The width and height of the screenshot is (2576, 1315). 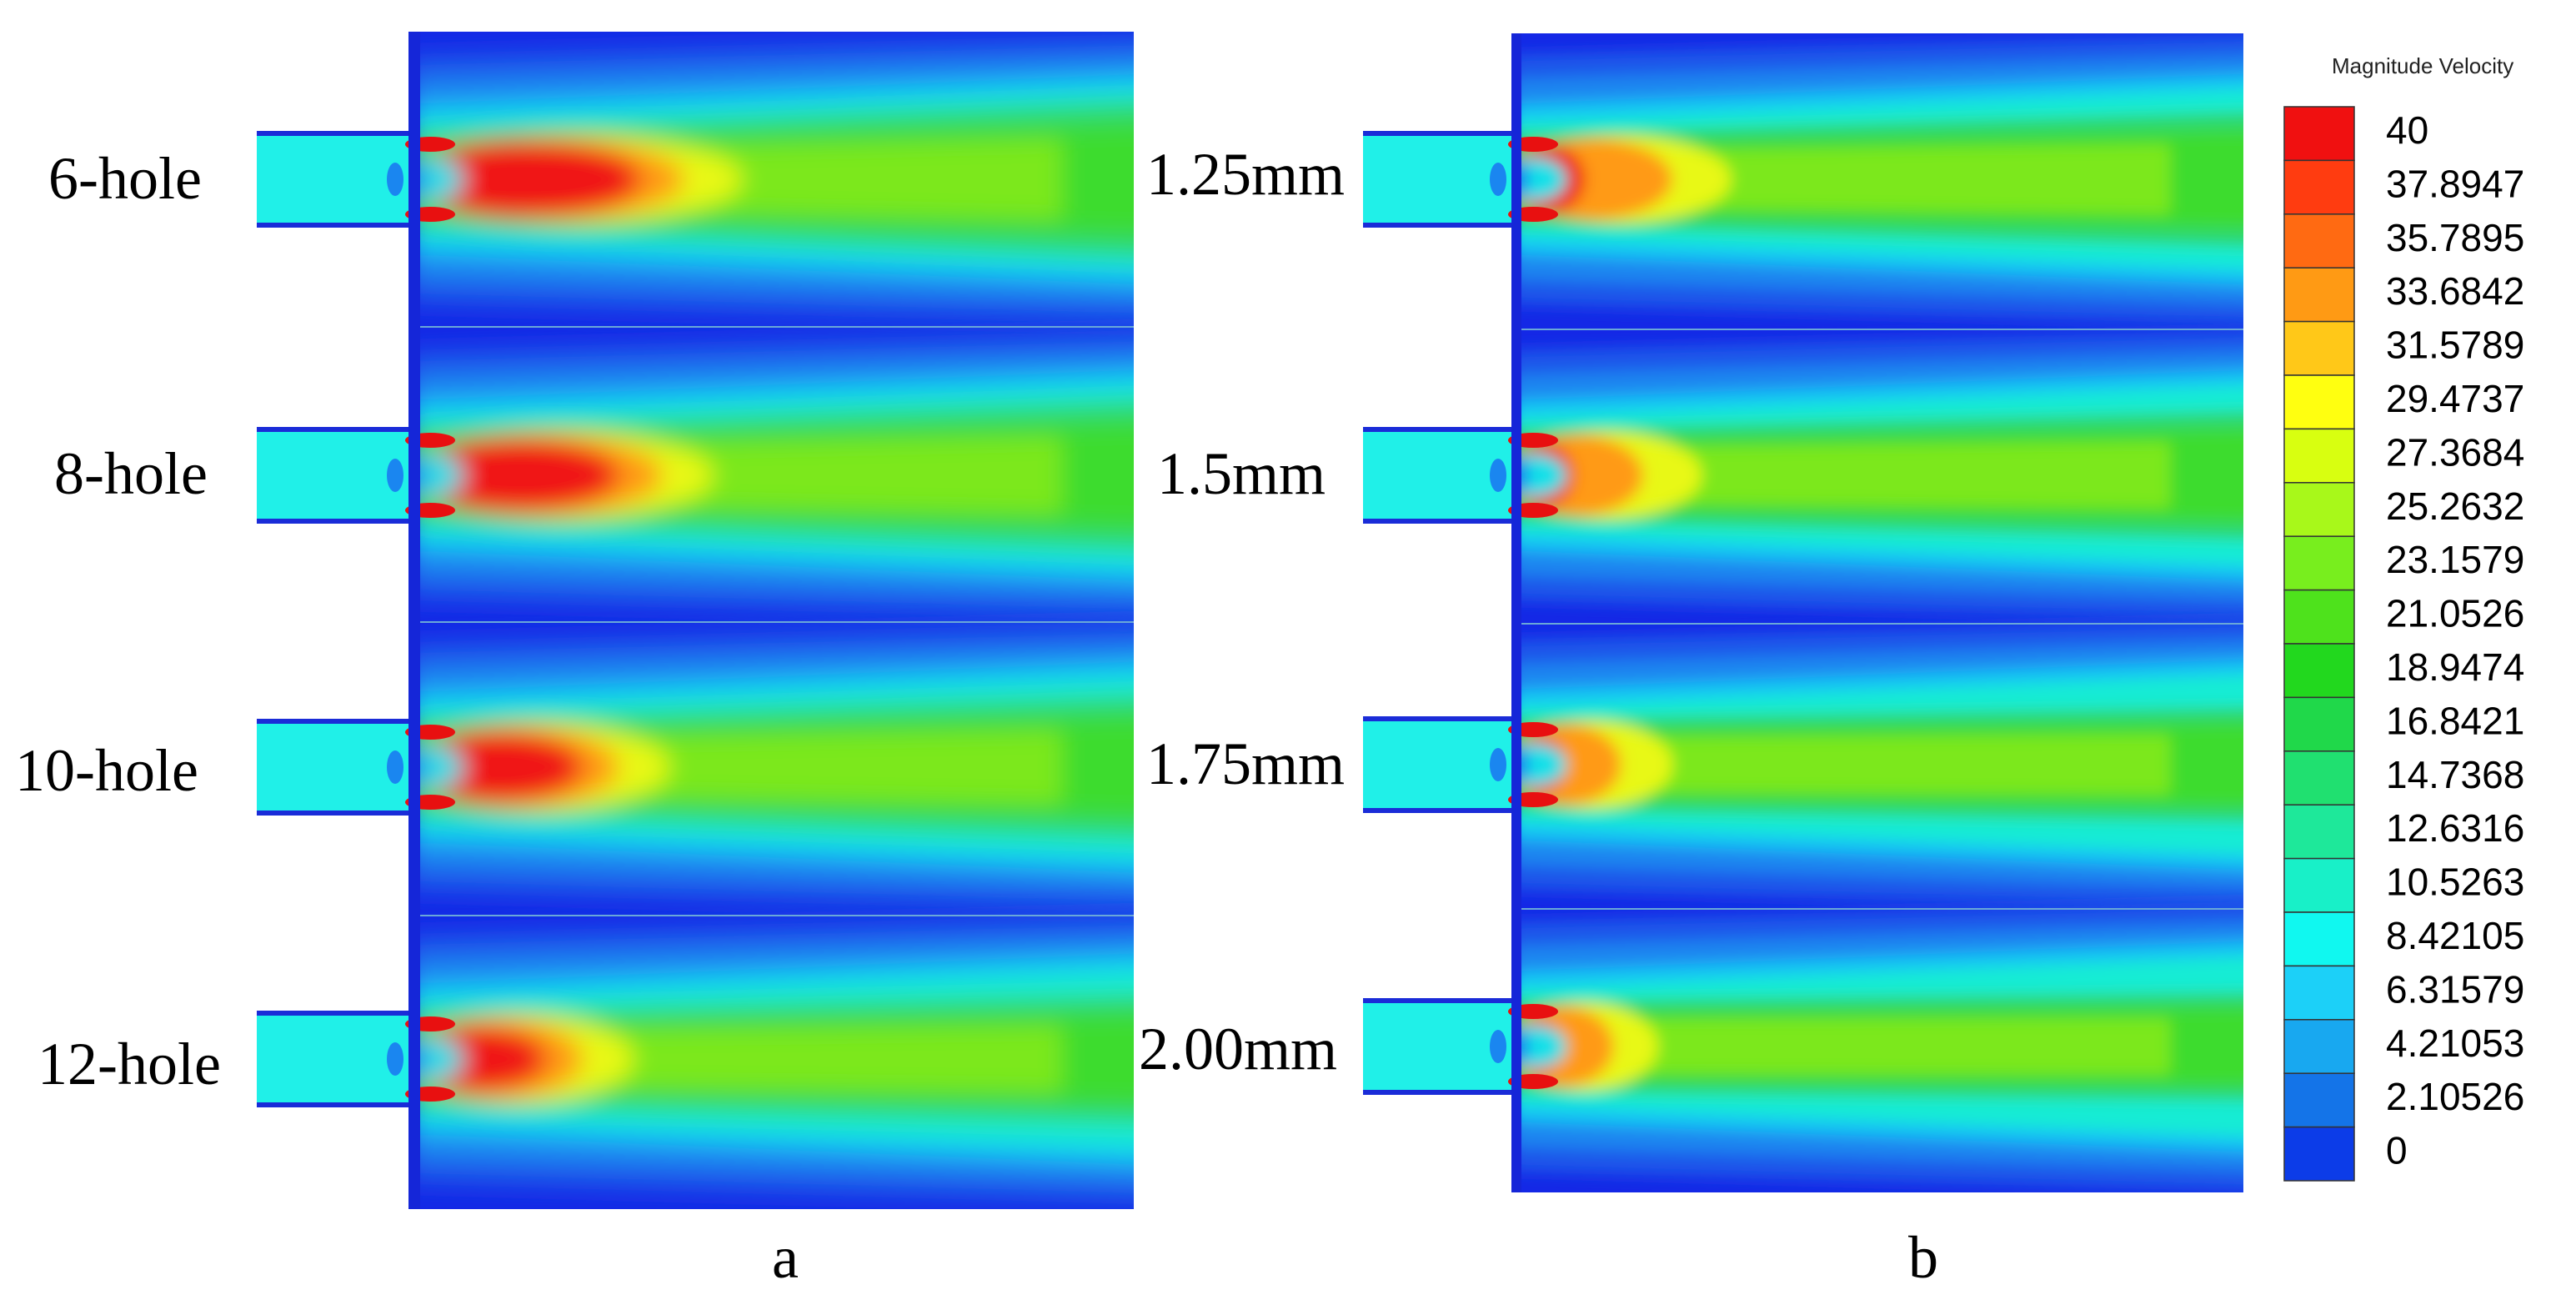 What do you see at coordinates (2455, 989) in the screenshot?
I see `legend-label-16: 6.31579` at bounding box center [2455, 989].